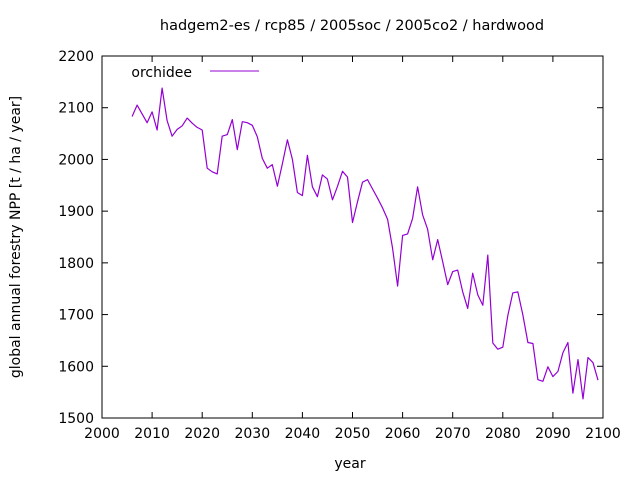 The image size is (640, 480). I want to click on y-tick-label: 1900, so click(76, 212).